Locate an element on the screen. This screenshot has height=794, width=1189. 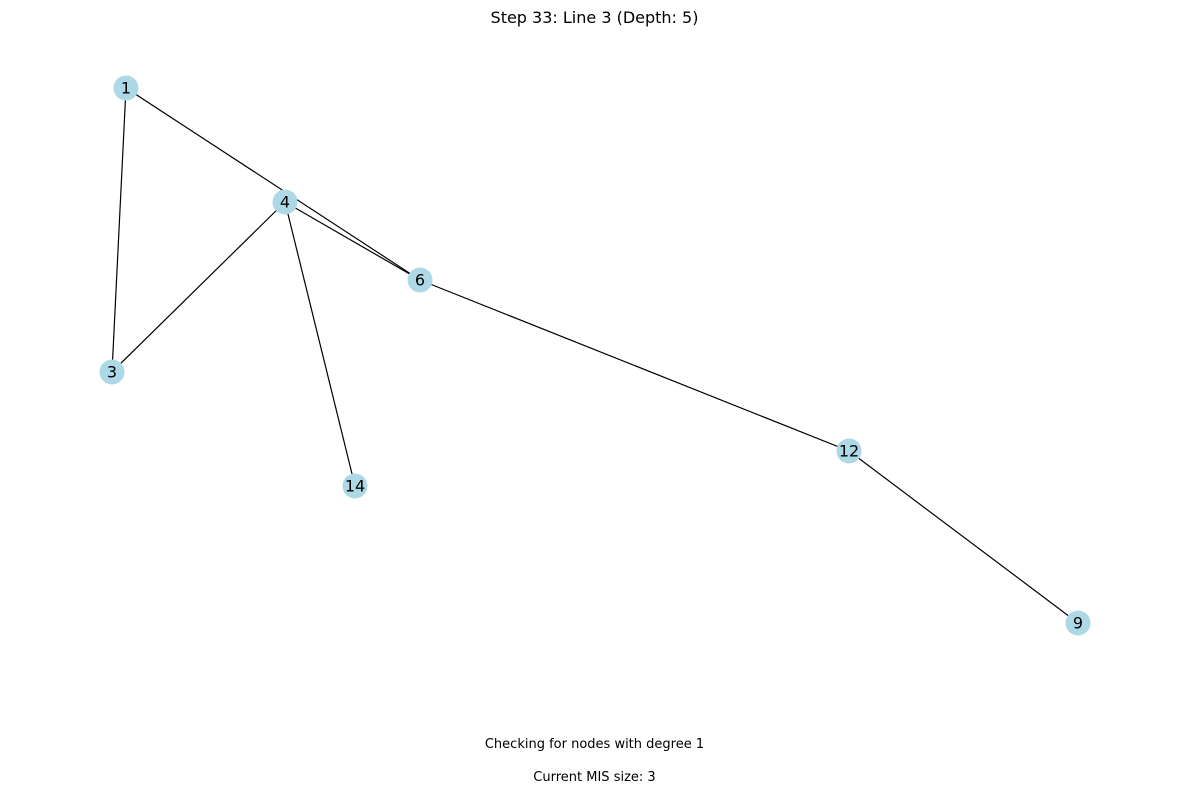
node-label-9: 9 is located at coordinates (1078, 623).